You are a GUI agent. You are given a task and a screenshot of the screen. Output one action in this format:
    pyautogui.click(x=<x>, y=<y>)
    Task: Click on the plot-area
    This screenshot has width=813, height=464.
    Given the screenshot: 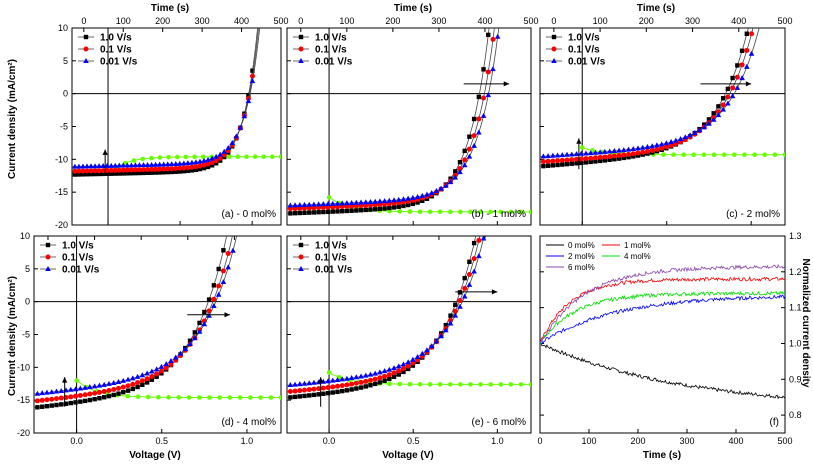 What is the action you would take?
    pyautogui.click(x=662, y=126)
    